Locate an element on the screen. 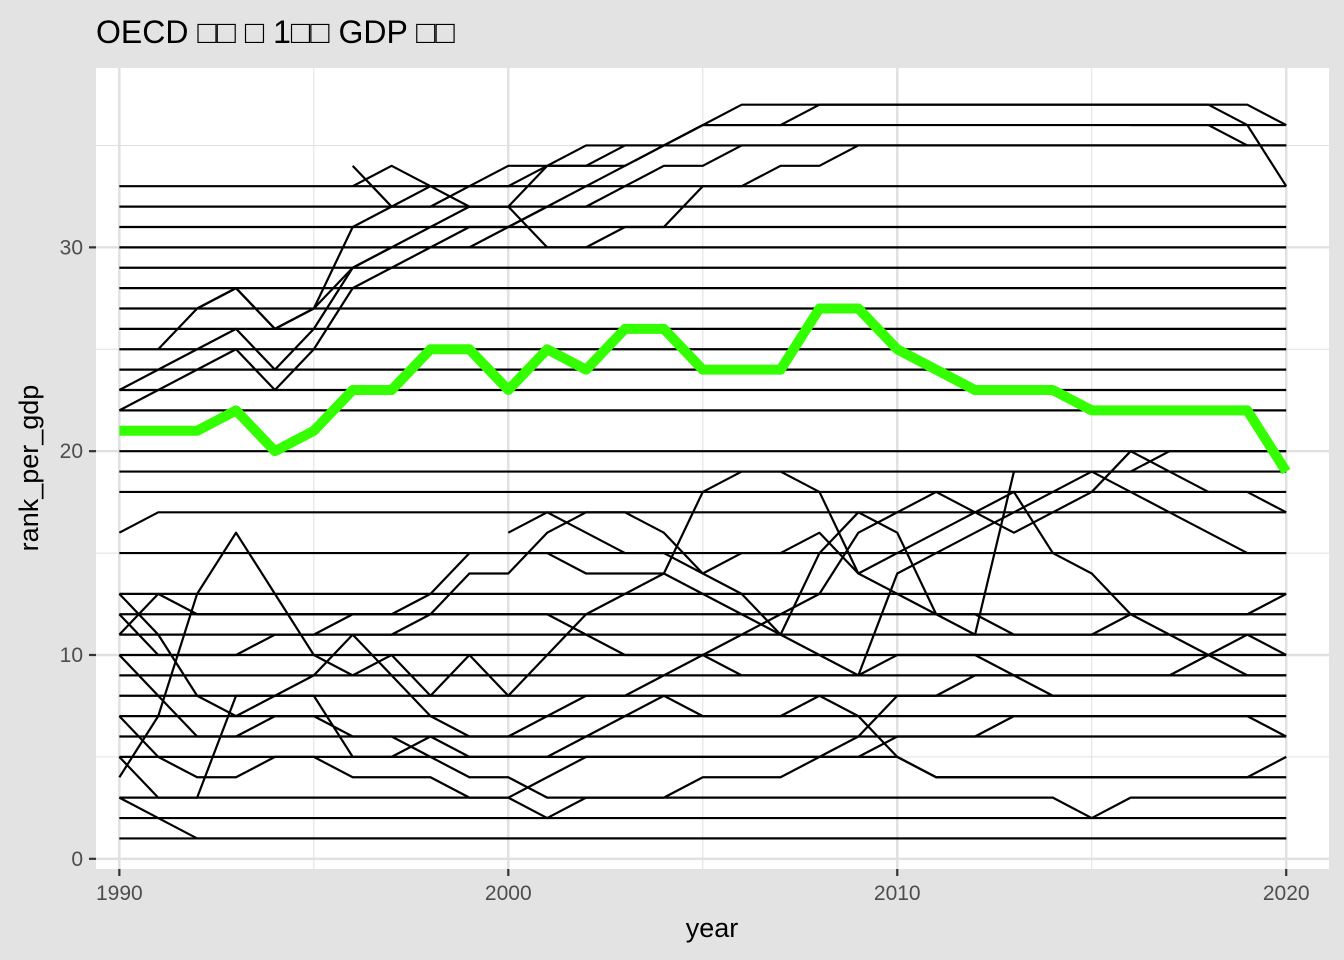  y-axis-title: rank_per_gdp is located at coordinates (29, 468).